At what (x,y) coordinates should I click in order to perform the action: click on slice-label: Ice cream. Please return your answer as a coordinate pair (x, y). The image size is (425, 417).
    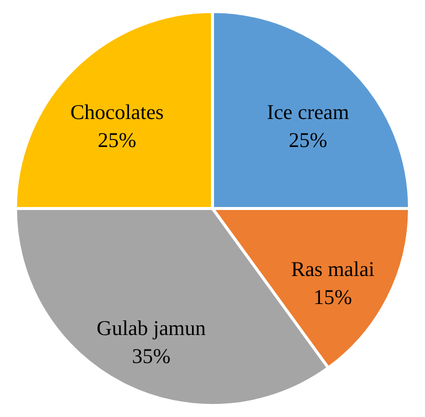
    Looking at the image, I should click on (308, 112).